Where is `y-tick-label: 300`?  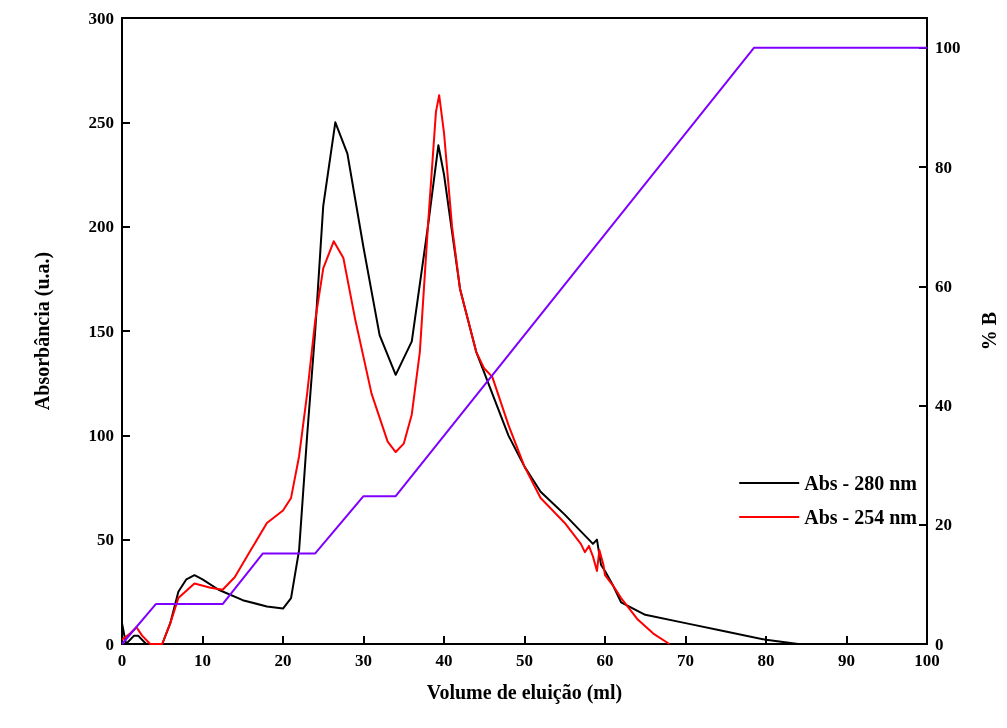 y-tick-label: 300 is located at coordinates (101, 18).